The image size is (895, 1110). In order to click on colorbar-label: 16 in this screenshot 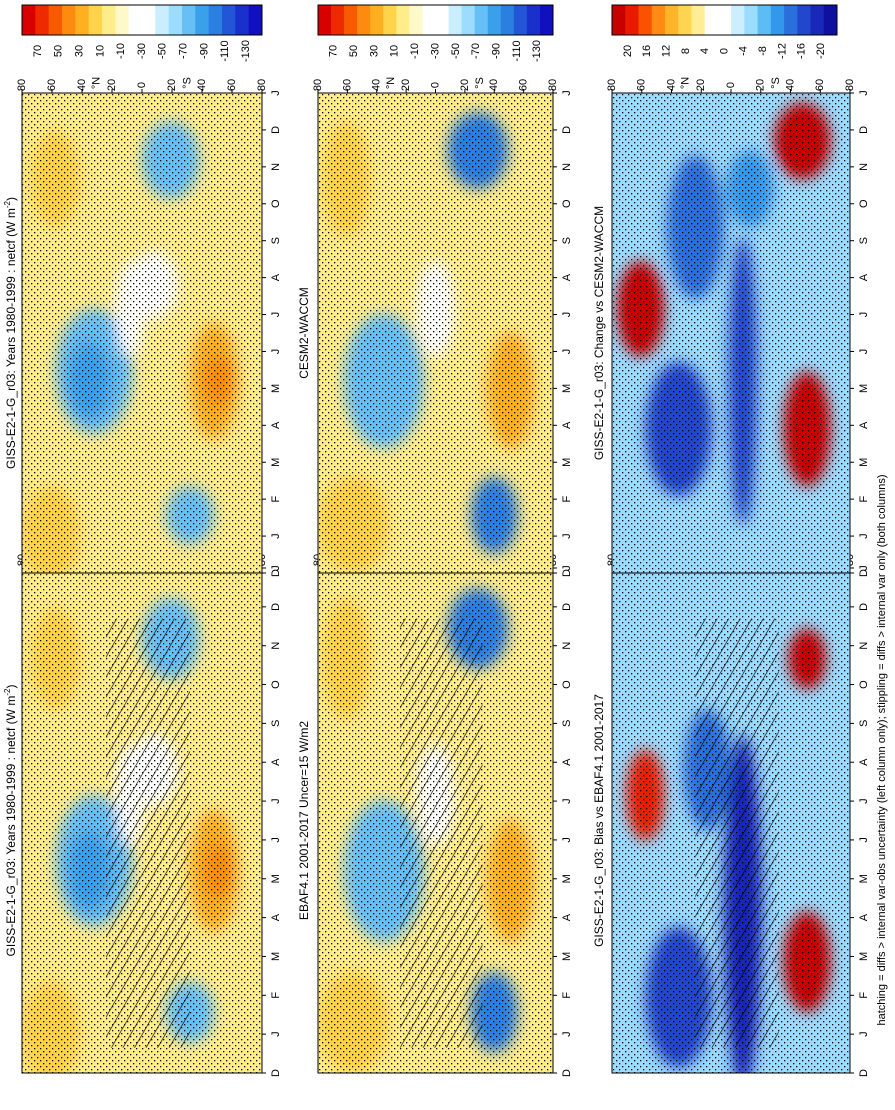, I will do `click(647, 51)`.